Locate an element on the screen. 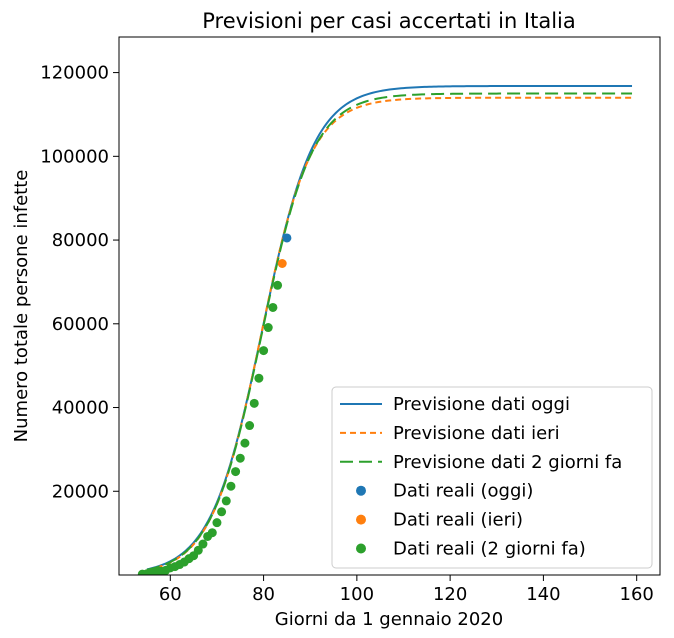  legend-label: Dati reali (ieri) is located at coordinates (458, 520).